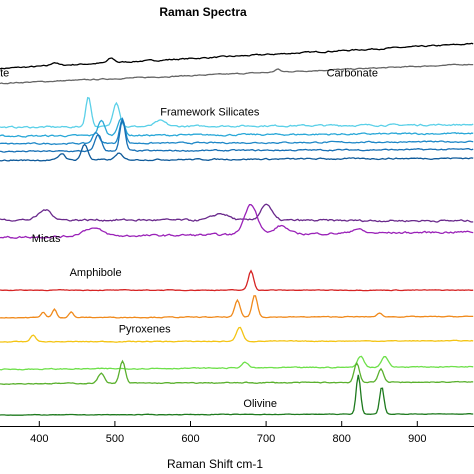 This screenshot has height=474, width=474. I want to click on annotation-framework-silicates: Framework Silicates, so click(210, 112).